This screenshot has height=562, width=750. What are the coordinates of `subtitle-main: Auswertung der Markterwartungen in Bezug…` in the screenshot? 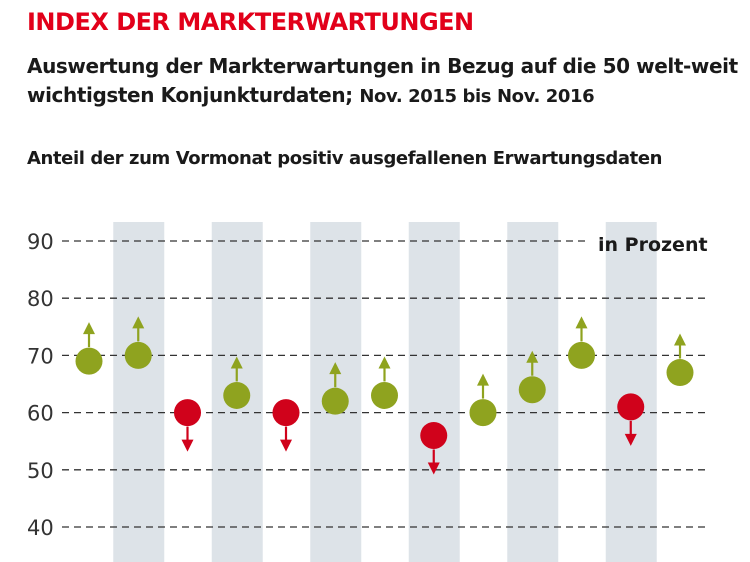 It's located at (382, 80).